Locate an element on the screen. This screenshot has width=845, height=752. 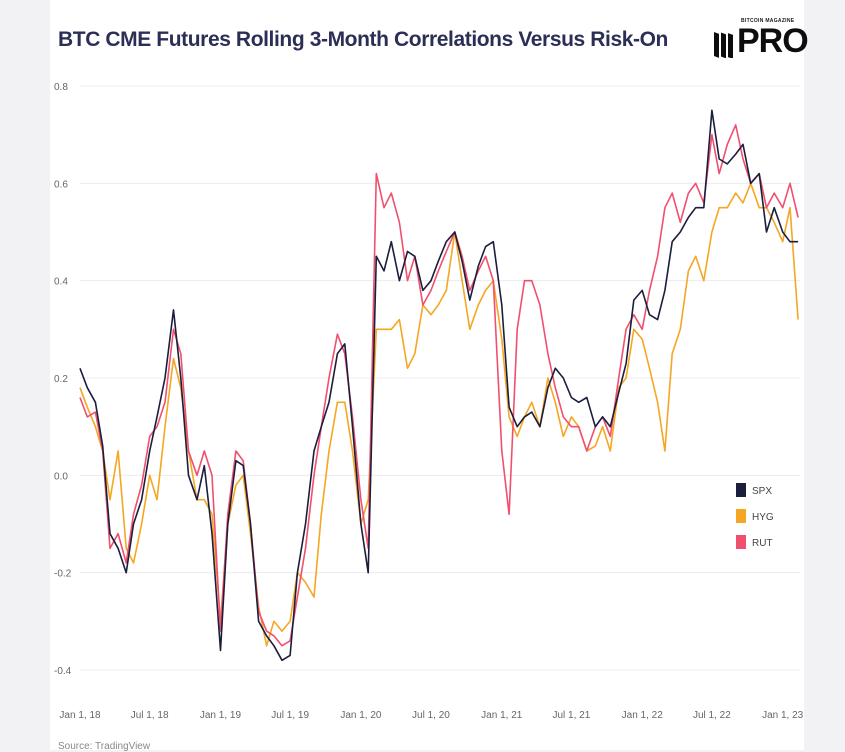
x-tick-label: Jul 1, 18 is located at coordinates (150, 715).